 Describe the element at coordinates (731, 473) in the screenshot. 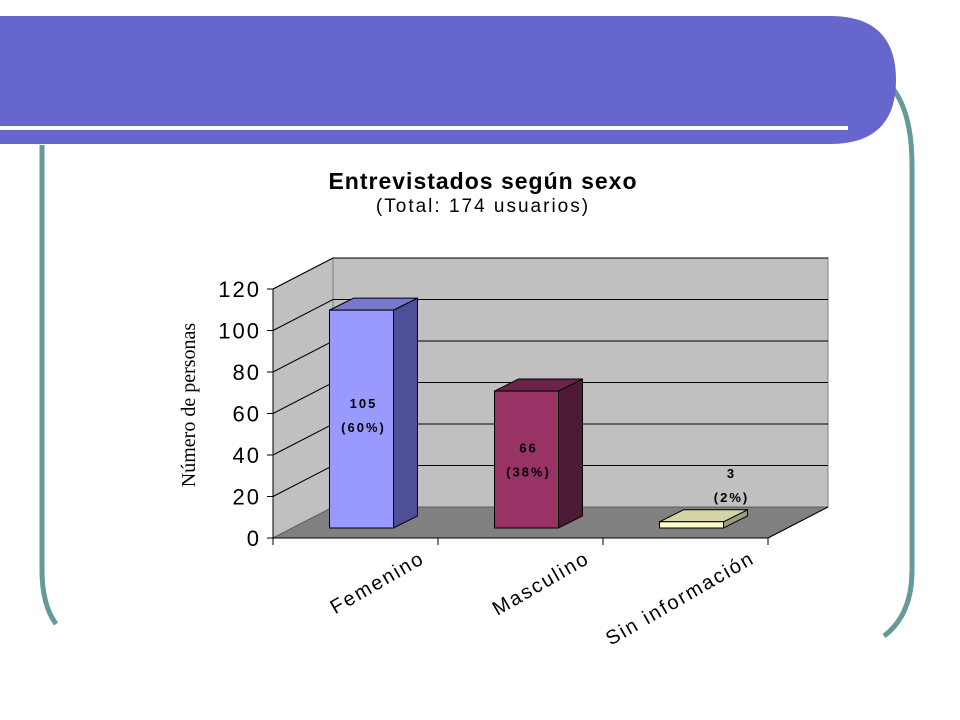

I see `data-label-value: 3` at that location.